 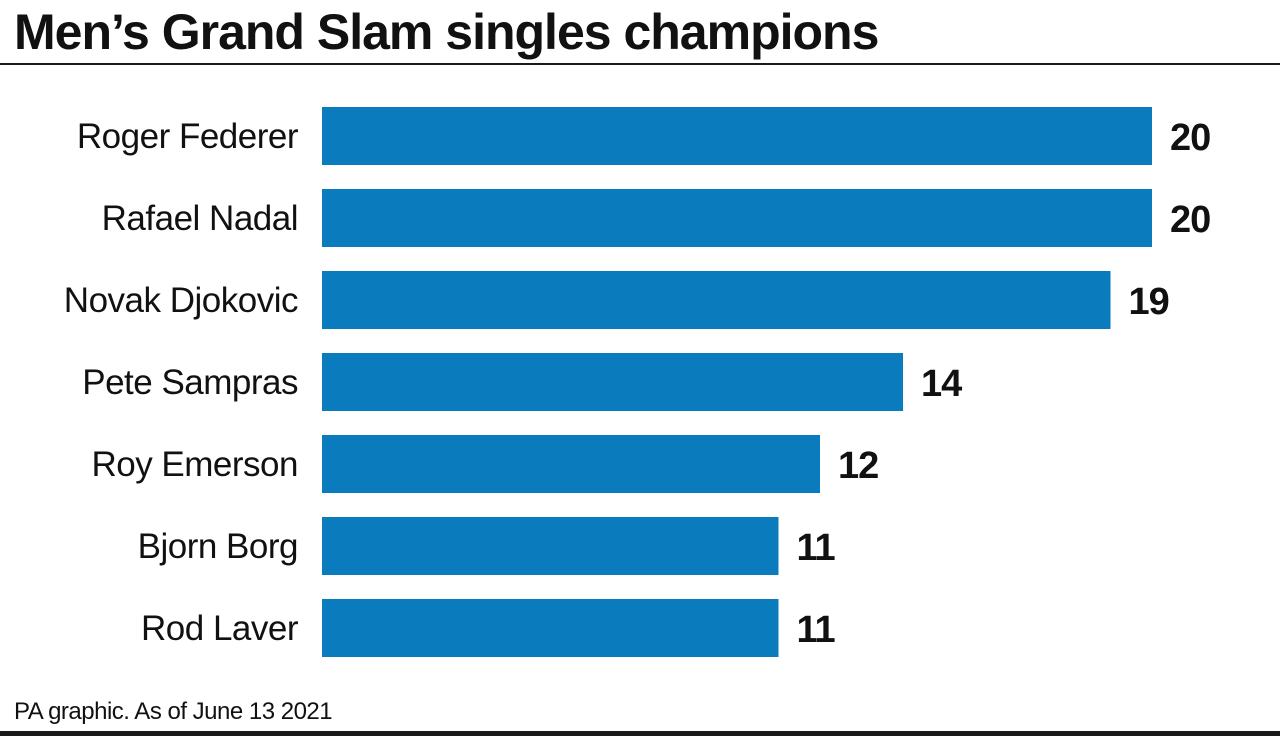 I want to click on category-label: Novak Djokovic, so click(x=181, y=300).